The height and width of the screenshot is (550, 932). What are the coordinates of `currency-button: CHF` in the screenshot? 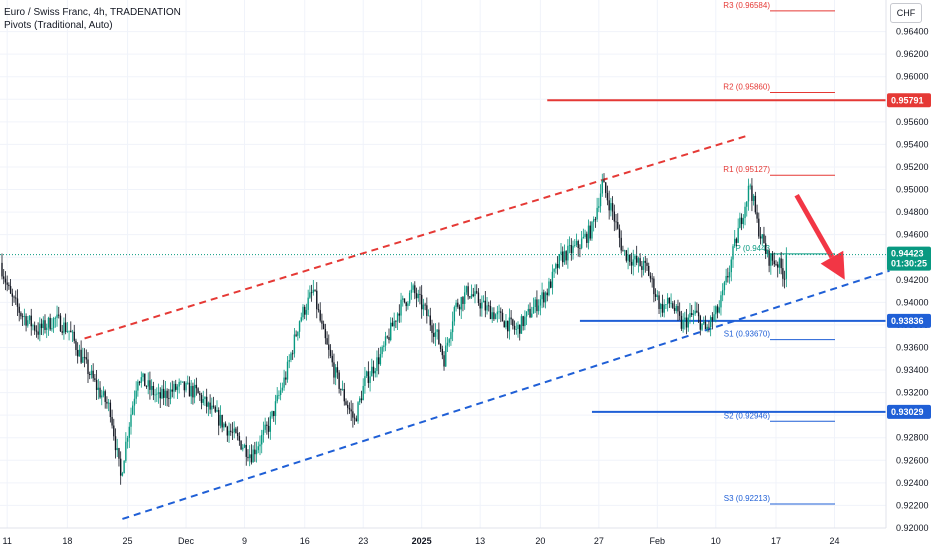 It's located at (906, 13).